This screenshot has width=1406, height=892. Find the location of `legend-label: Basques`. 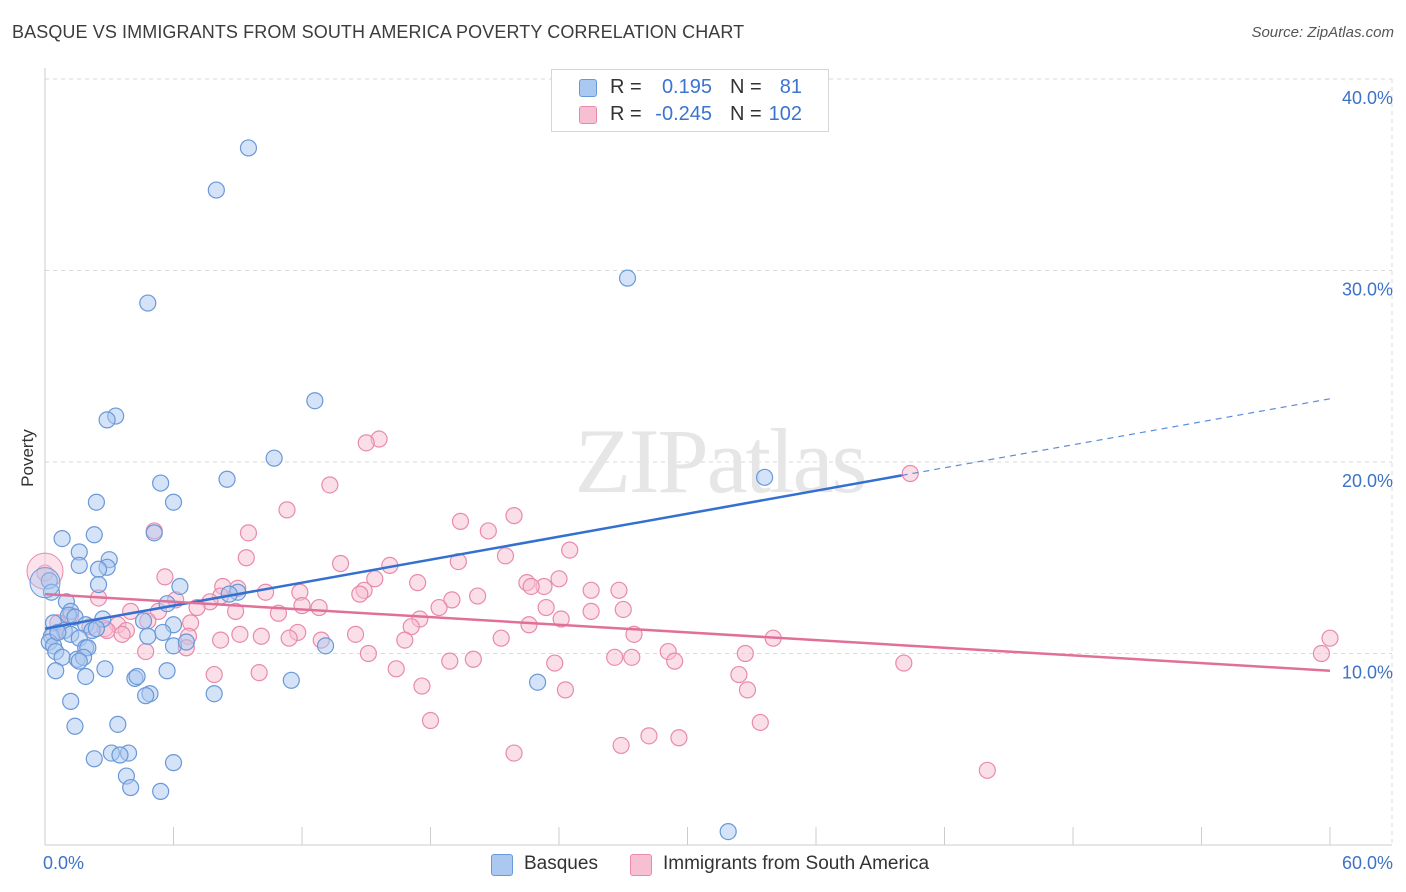

legend-label: Basques is located at coordinates (561, 863).